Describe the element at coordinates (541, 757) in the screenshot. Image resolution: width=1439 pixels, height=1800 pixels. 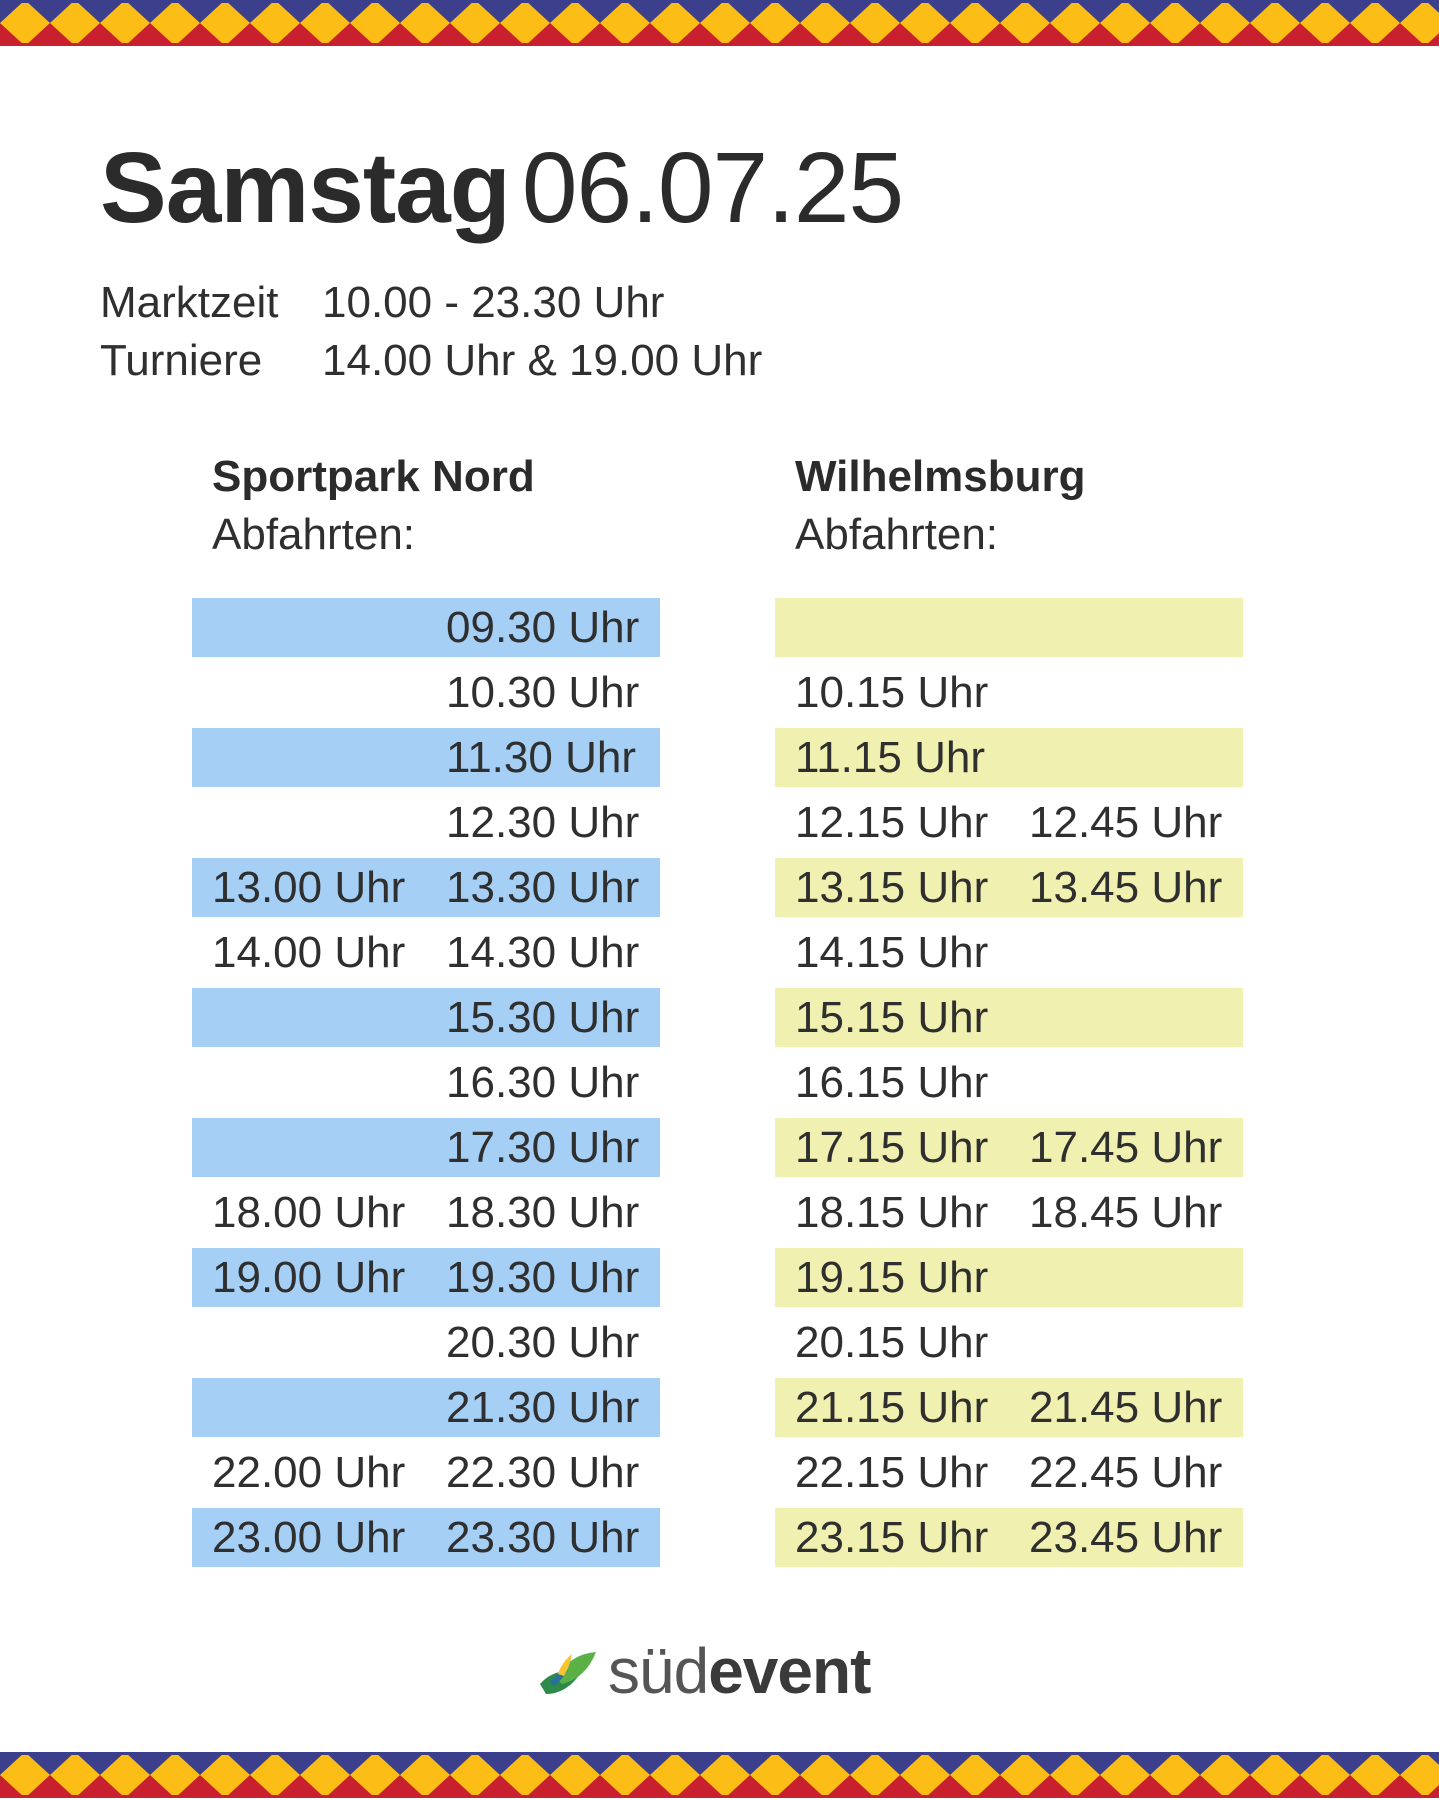
I see `departure-time: 11.30 Uhr` at that location.